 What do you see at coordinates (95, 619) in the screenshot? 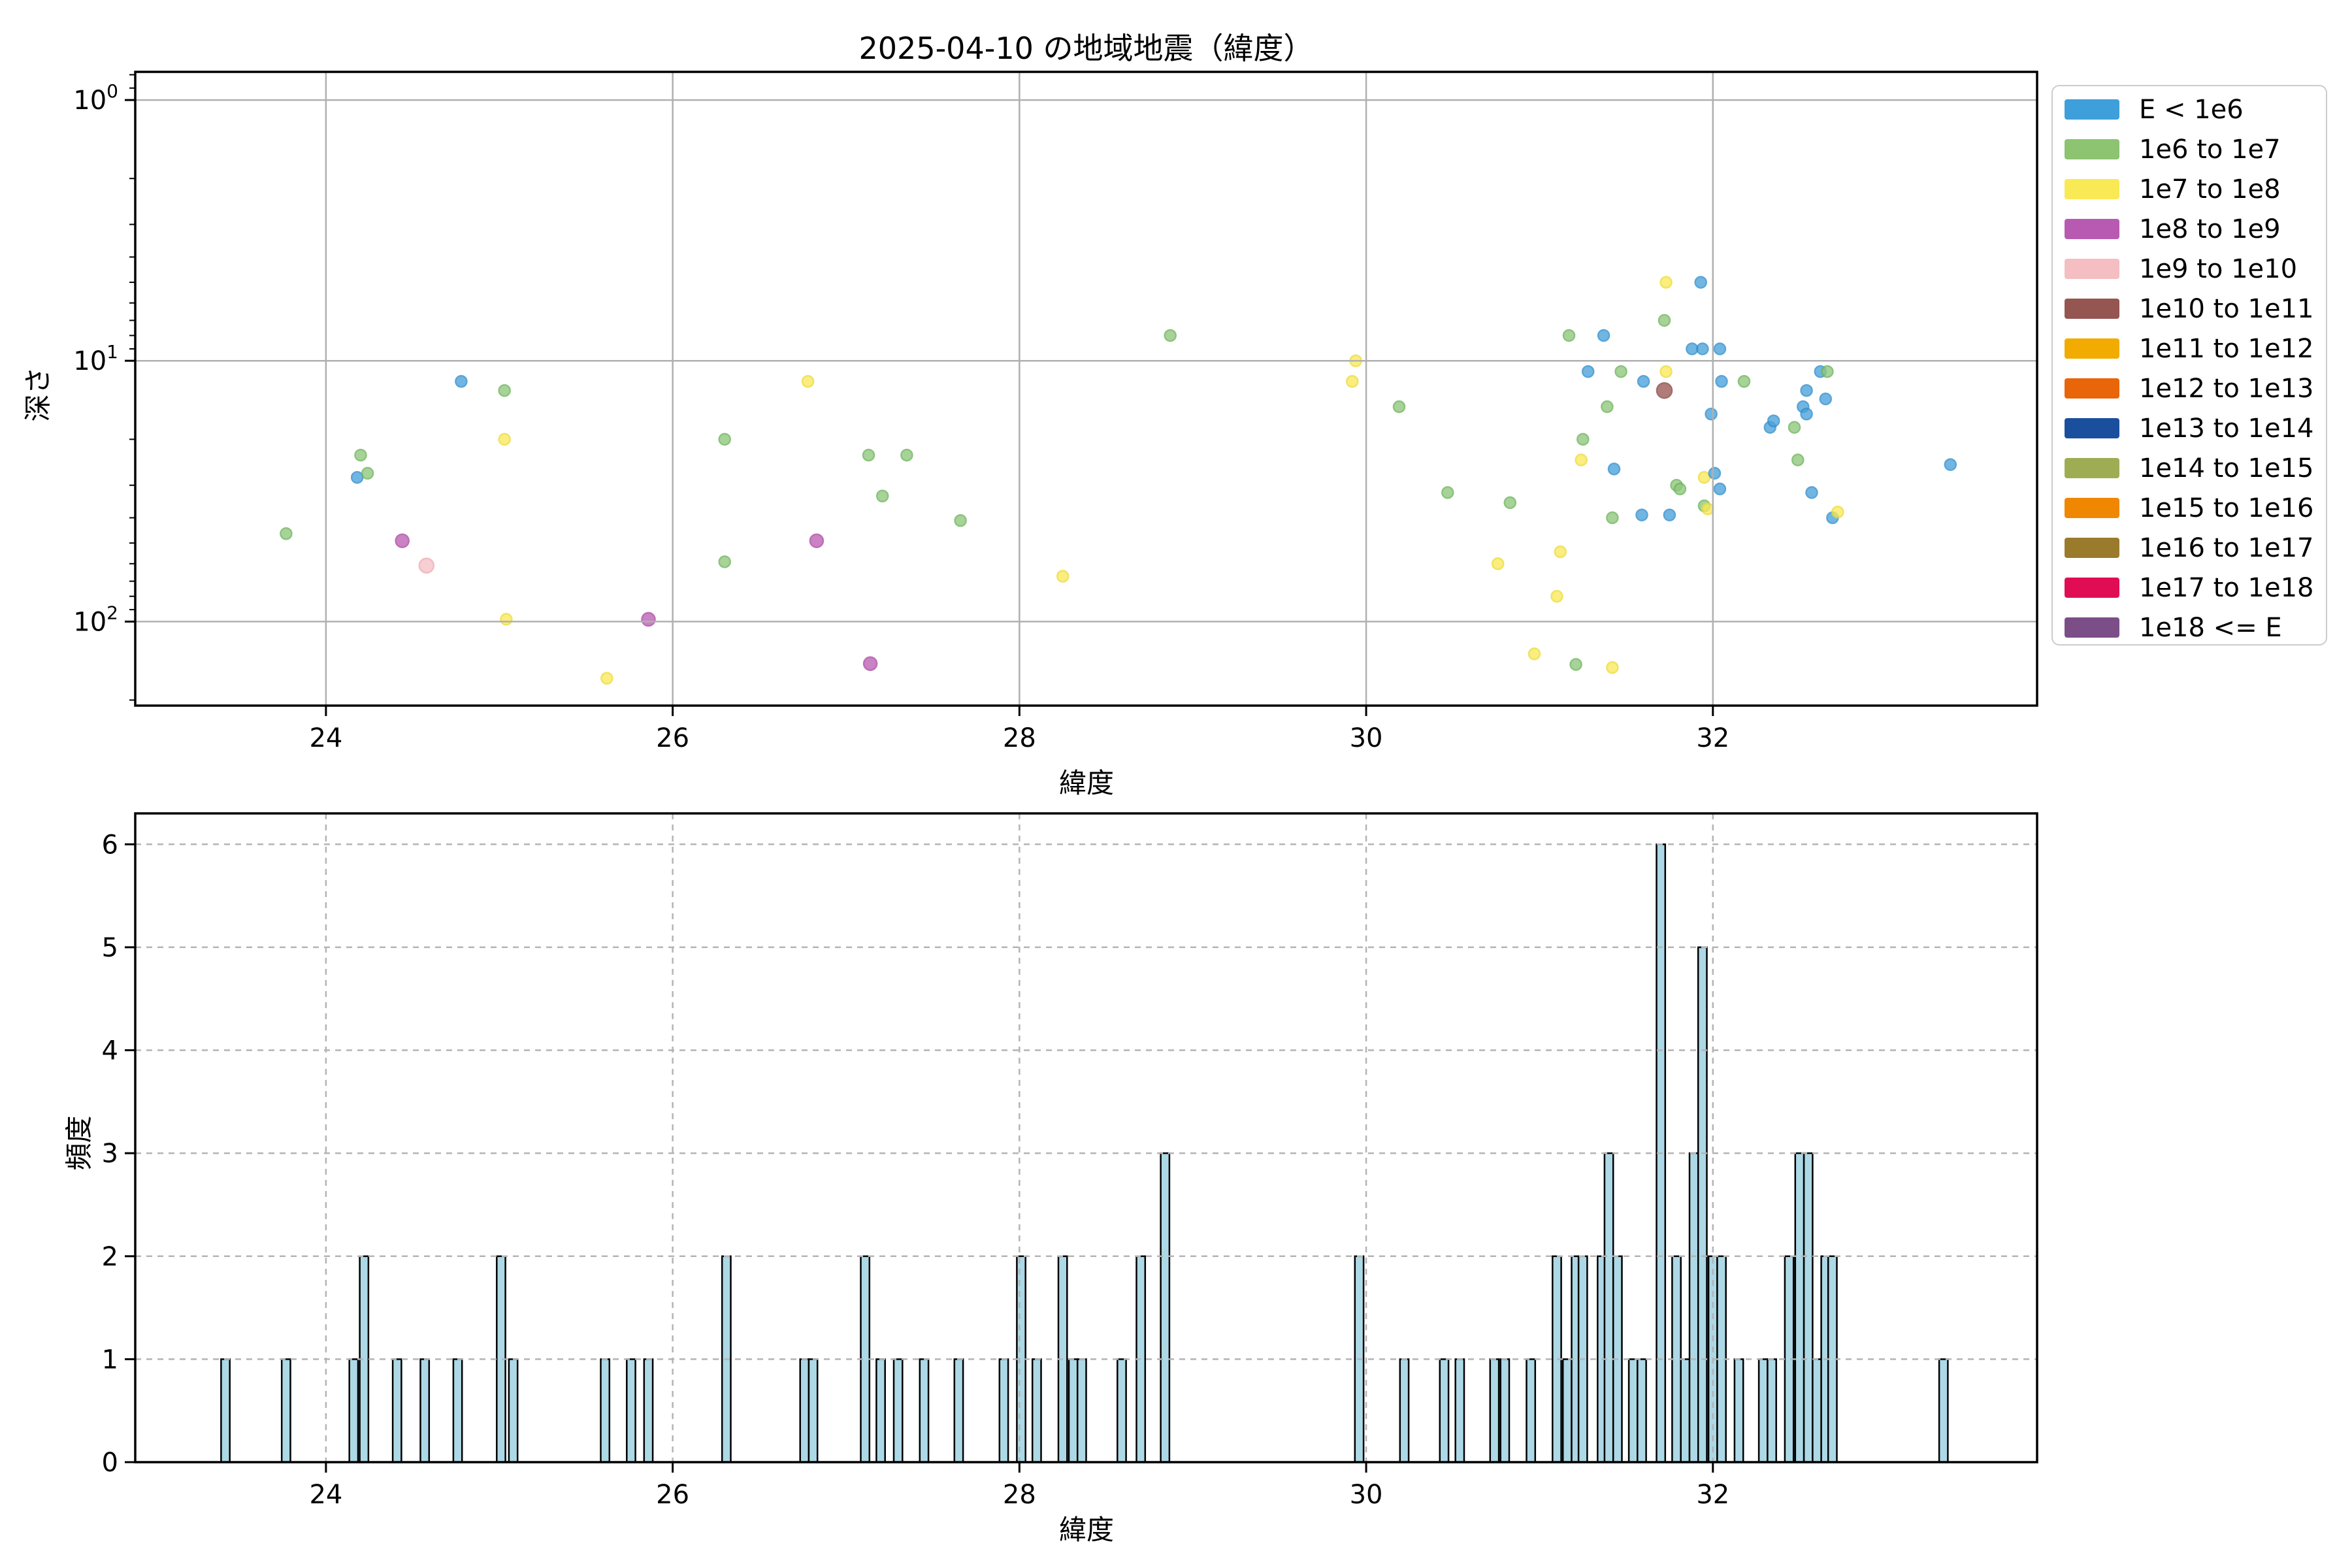
I see `y-tick-label: 10²` at bounding box center [95, 619].